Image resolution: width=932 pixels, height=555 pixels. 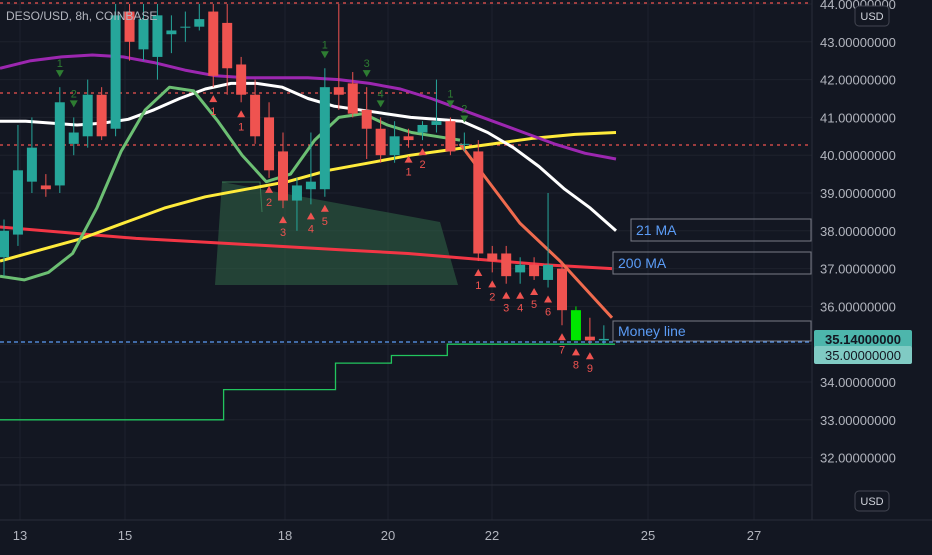 What do you see at coordinates (642, 263) in the screenshot?
I see `ma200-label: 200 MA` at bounding box center [642, 263].